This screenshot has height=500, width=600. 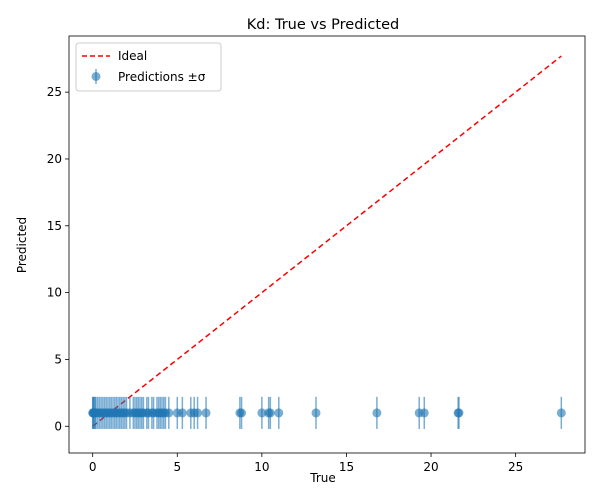 I want to click on x-tick-label: 15, so click(x=346, y=467).